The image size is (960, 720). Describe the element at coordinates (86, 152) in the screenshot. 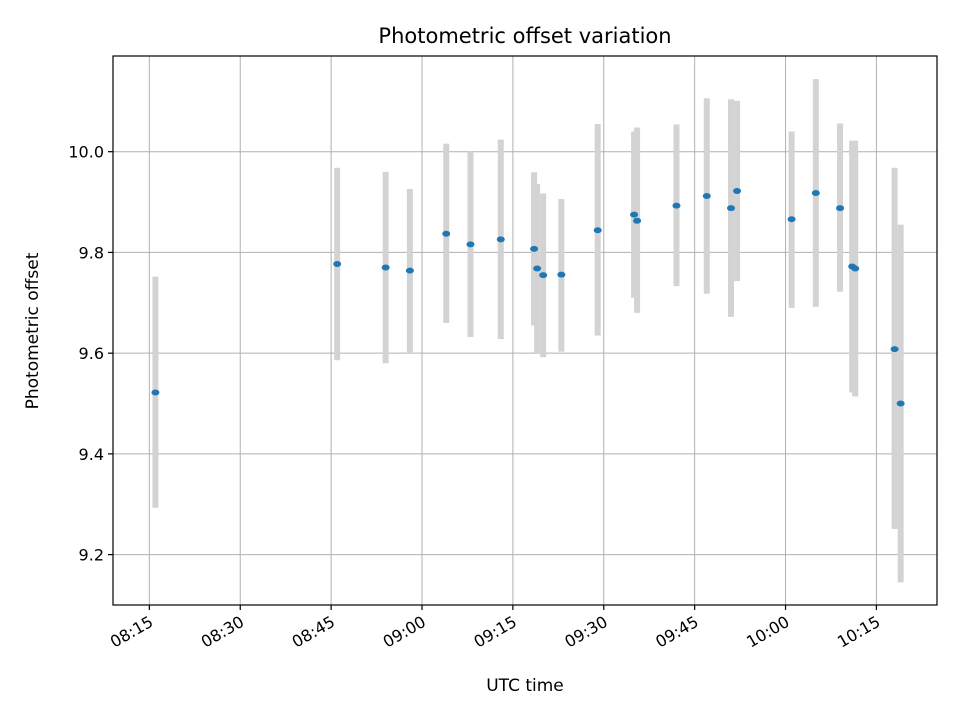

I see `y-tick-label: 10.0` at that location.